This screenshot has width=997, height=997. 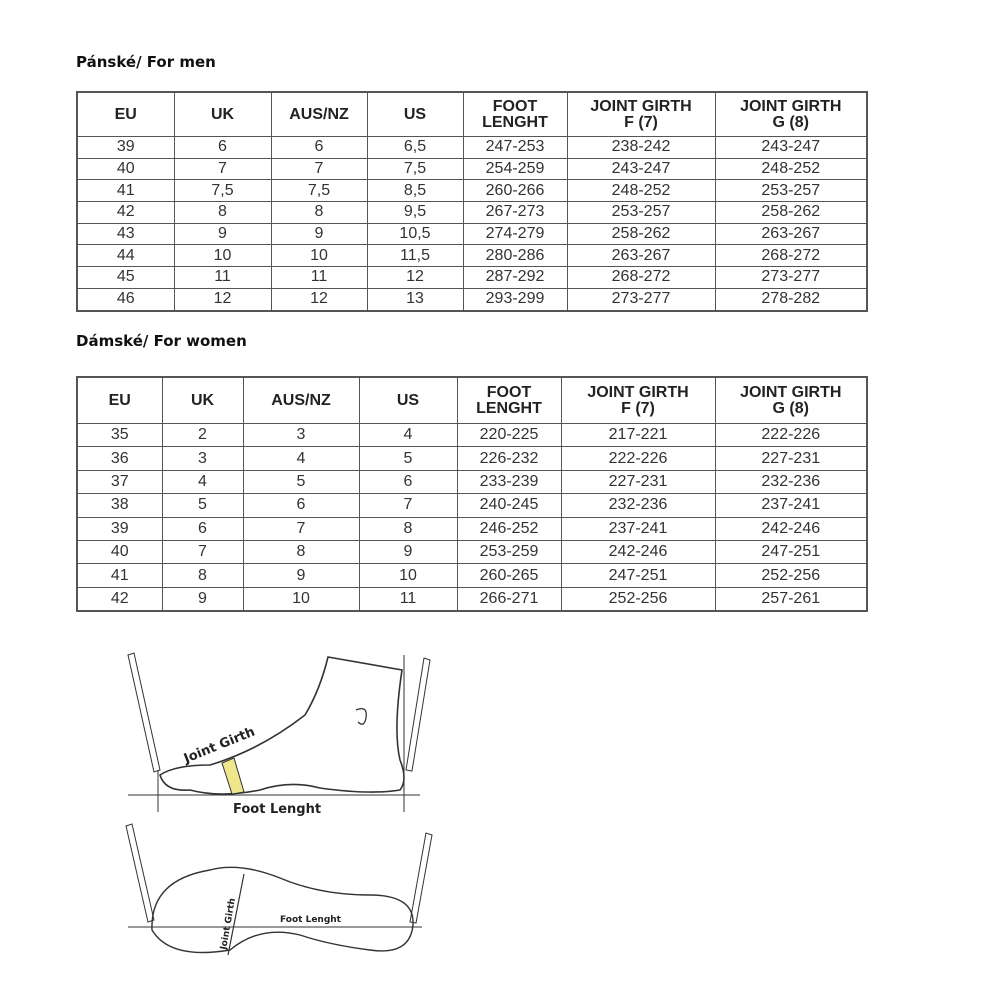 What do you see at coordinates (472, 575) in the screenshot?
I see `table-row: 41 8 9 10 260-265 247-251 252-256` at bounding box center [472, 575].